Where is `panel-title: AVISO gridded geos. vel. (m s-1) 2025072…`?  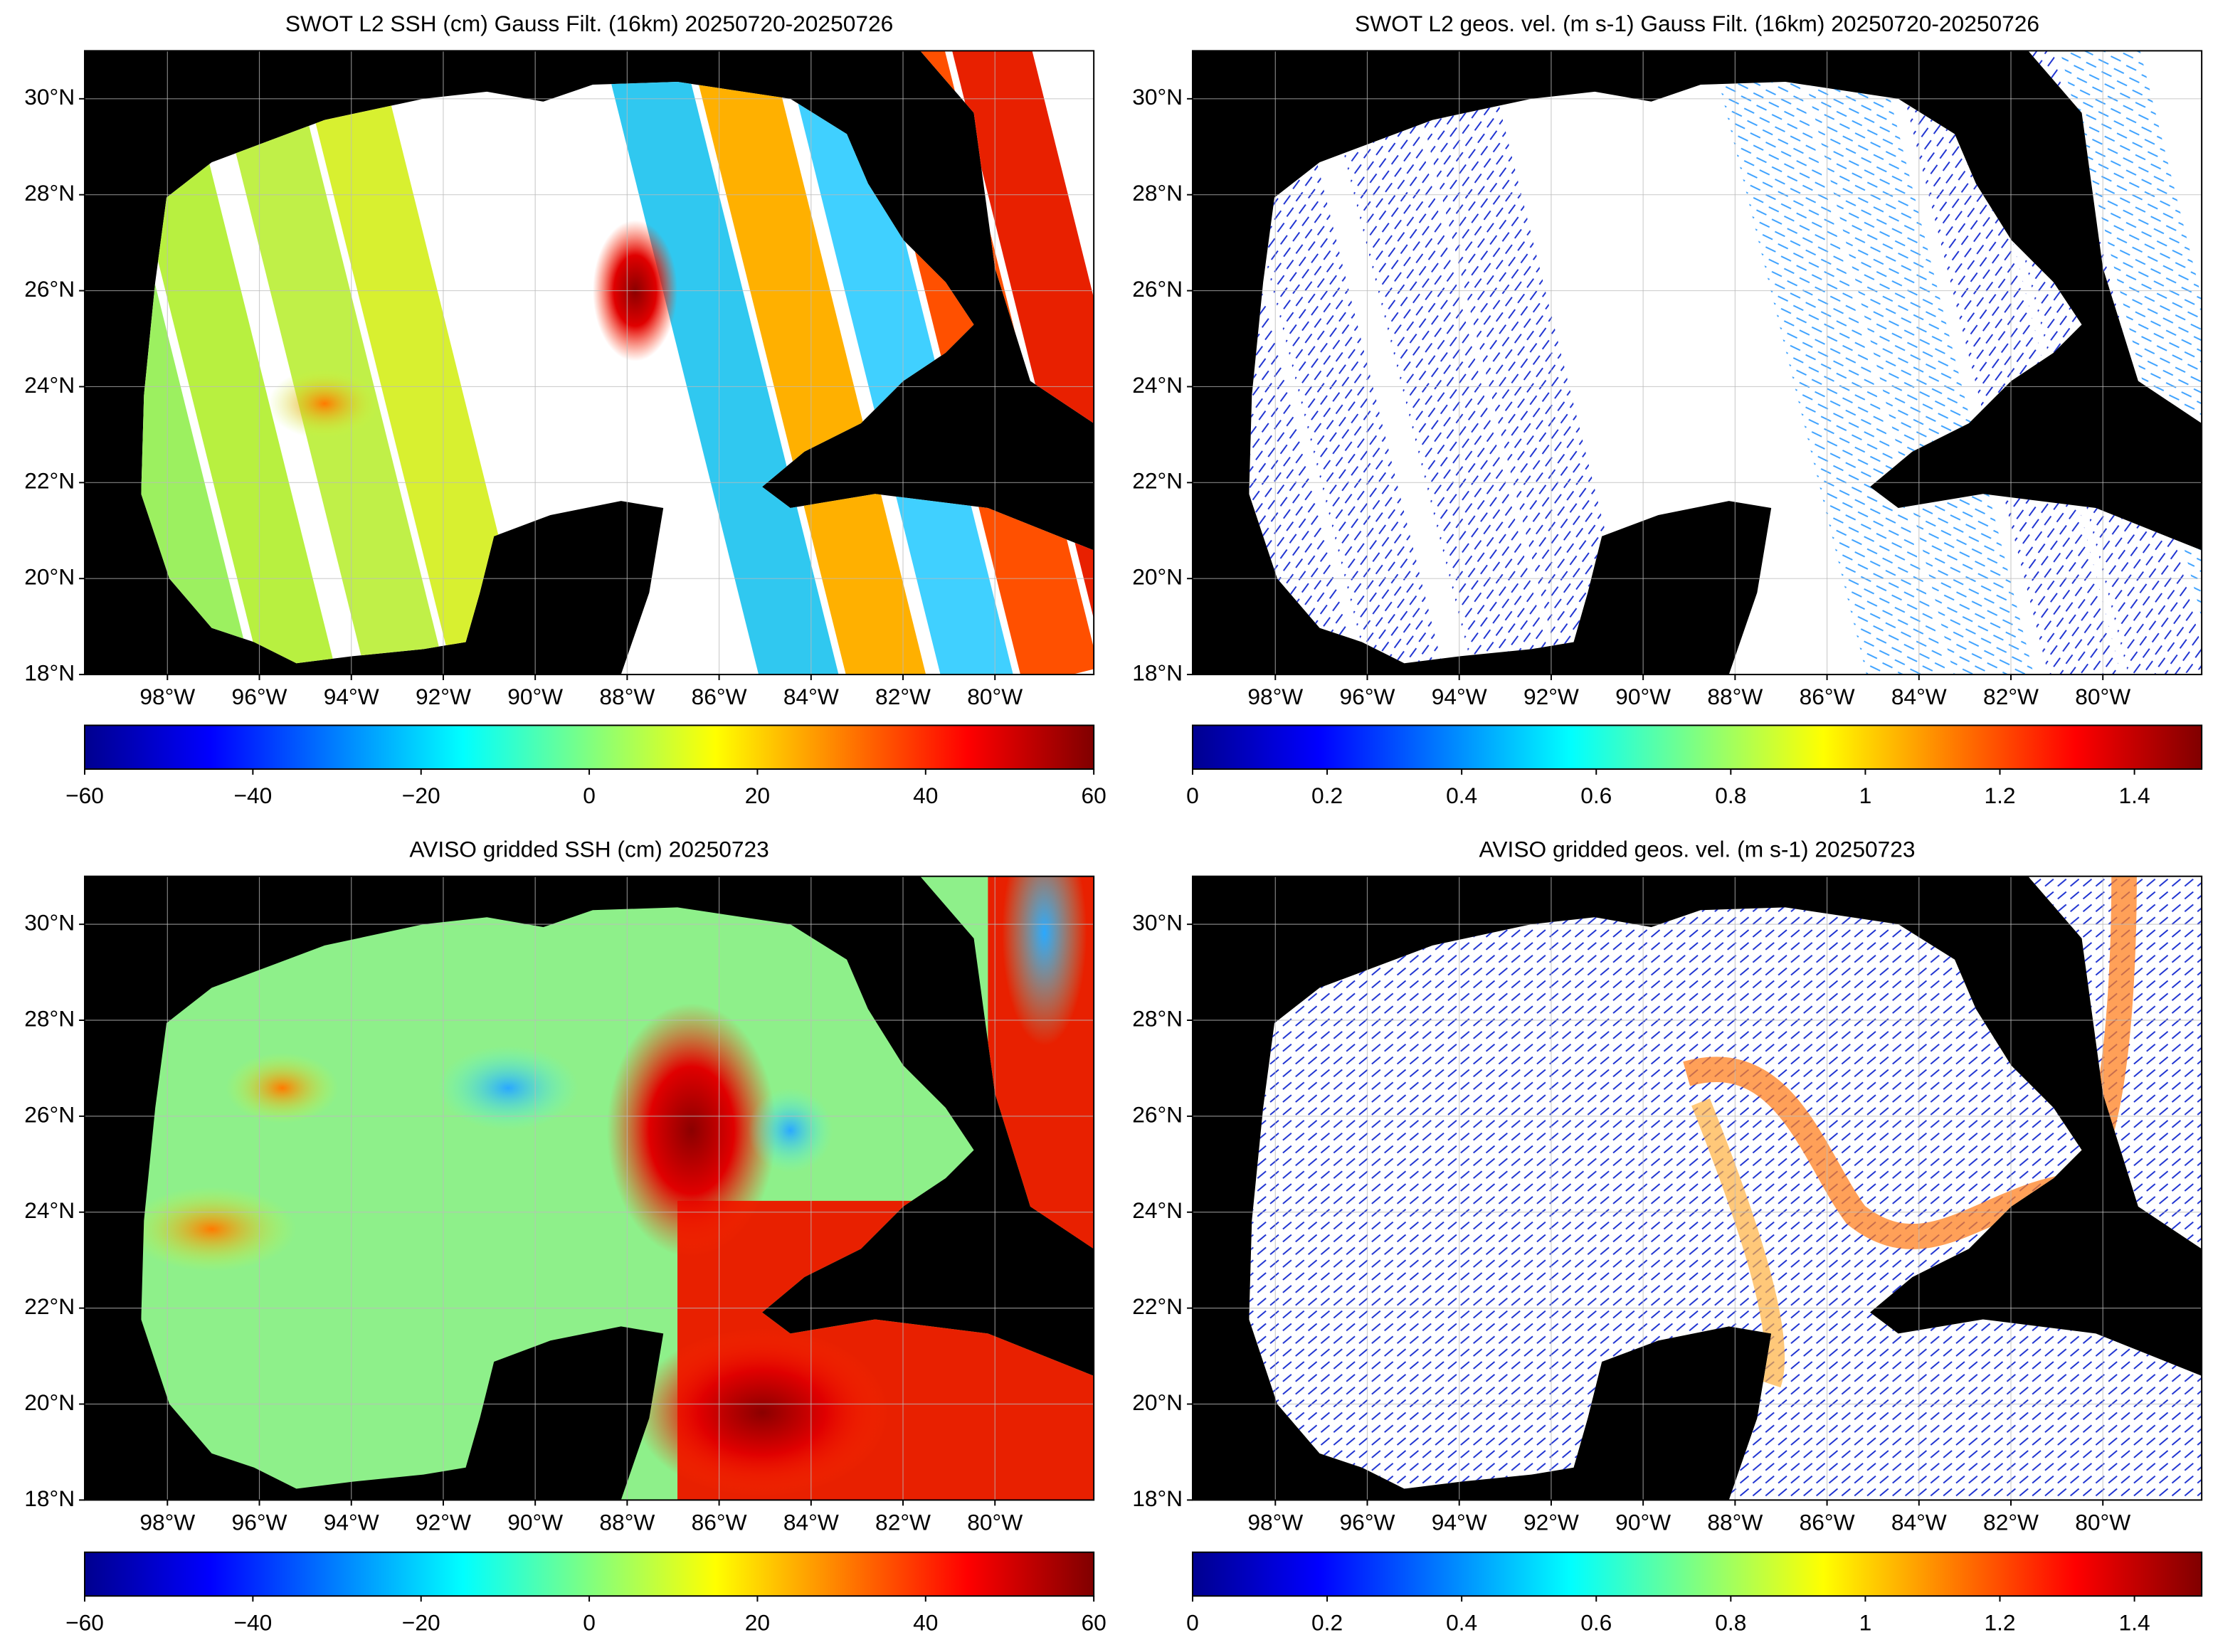
panel-title: AVISO gridded geos. vel. (m s-1) 2025072… is located at coordinates (1697, 849).